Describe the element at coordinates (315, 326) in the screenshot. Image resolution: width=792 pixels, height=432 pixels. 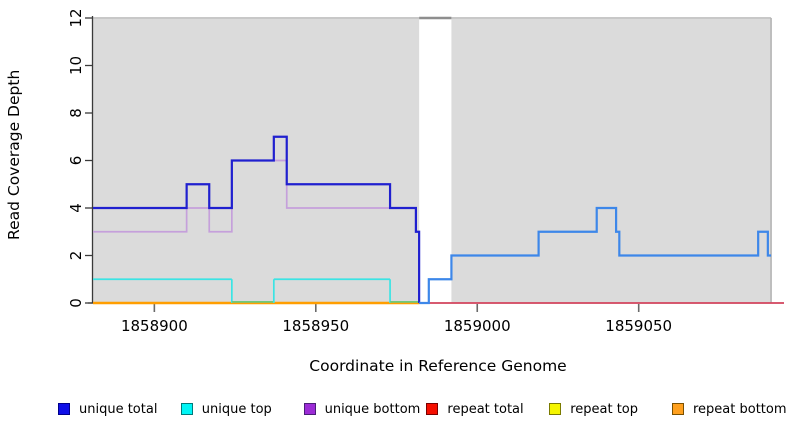
I see `x-tick-label: 1858950` at that location.